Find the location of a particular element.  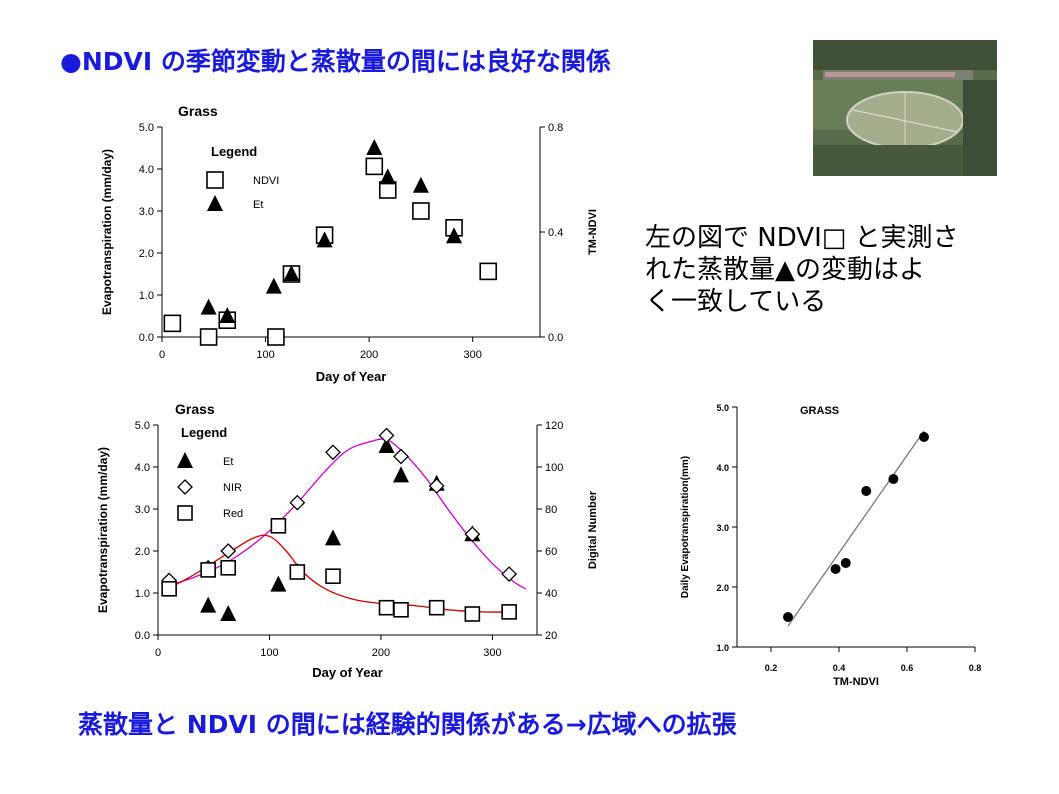

x-tick-label: 0 is located at coordinates (162, 355).